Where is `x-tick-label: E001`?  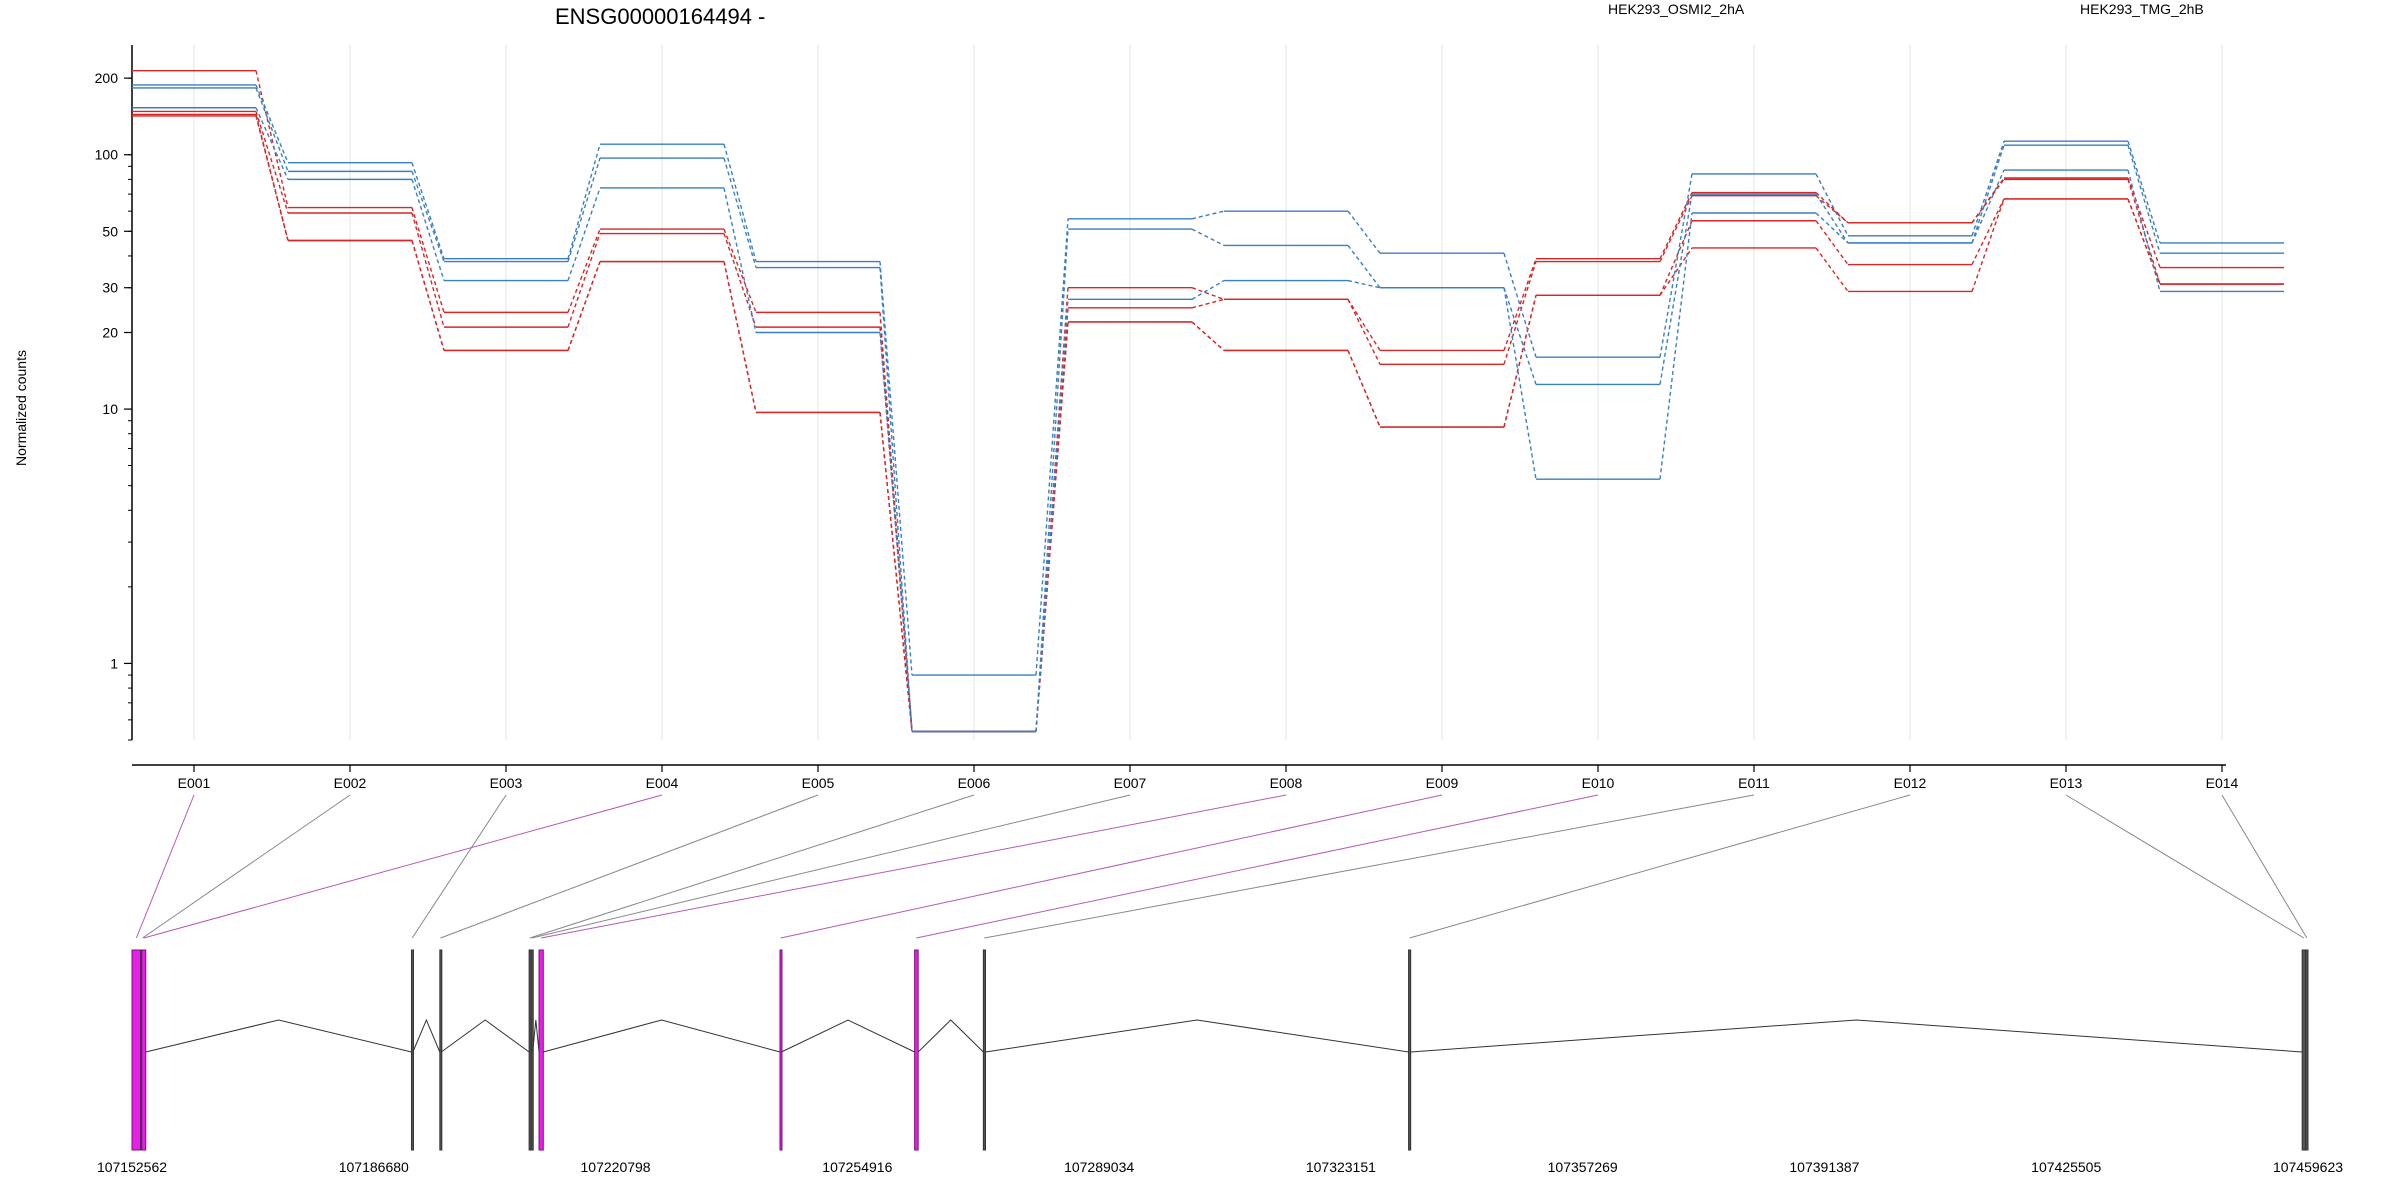
x-tick-label: E001 is located at coordinates (194, 783).